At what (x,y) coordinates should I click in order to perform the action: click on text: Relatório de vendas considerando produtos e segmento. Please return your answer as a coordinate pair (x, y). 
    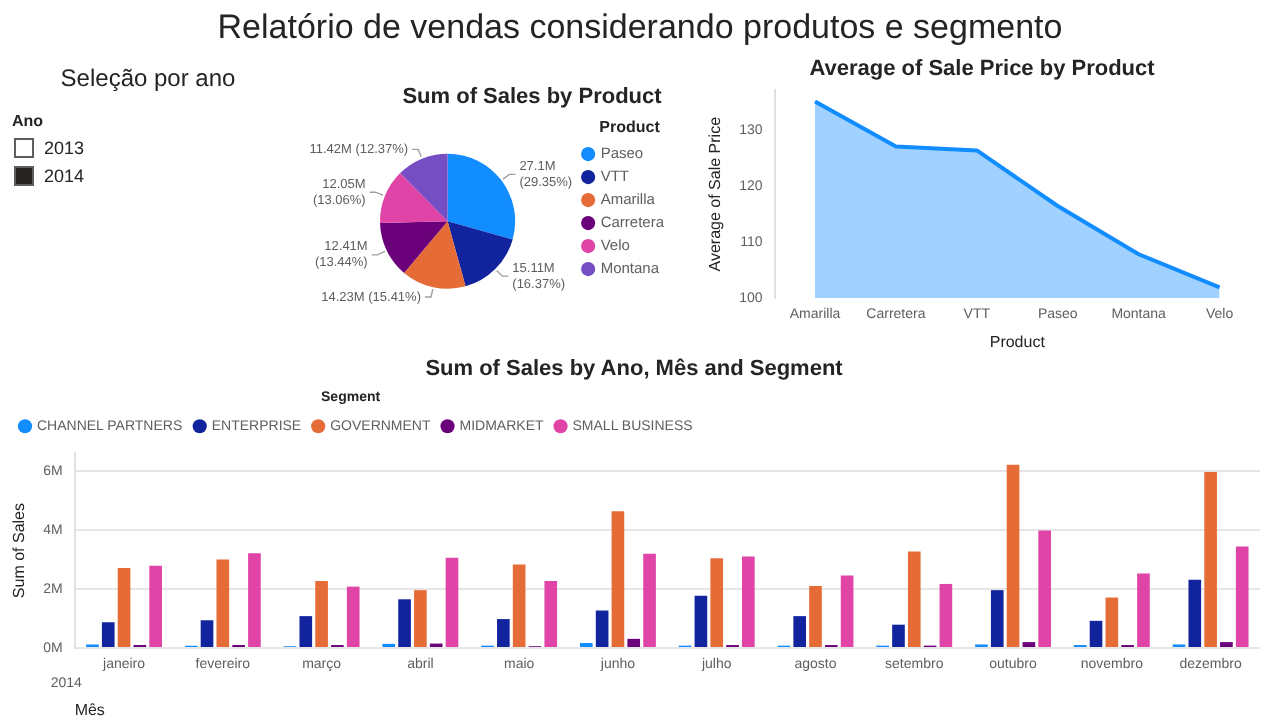
    Looking at the image, I should click on (640, 28).